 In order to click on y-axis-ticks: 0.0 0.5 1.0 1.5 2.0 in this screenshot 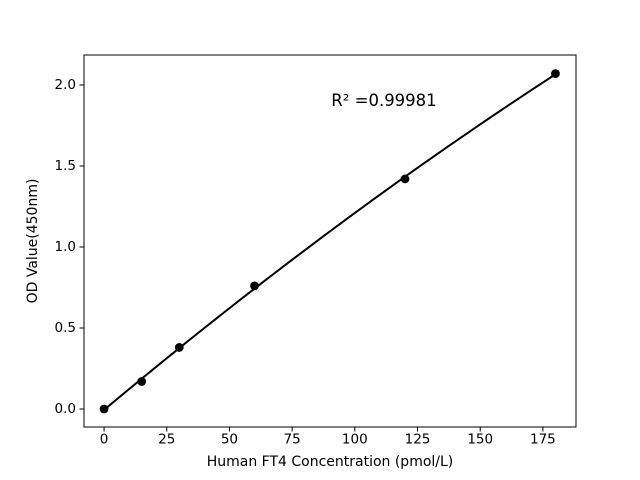, I will do `click(69, 247)`.